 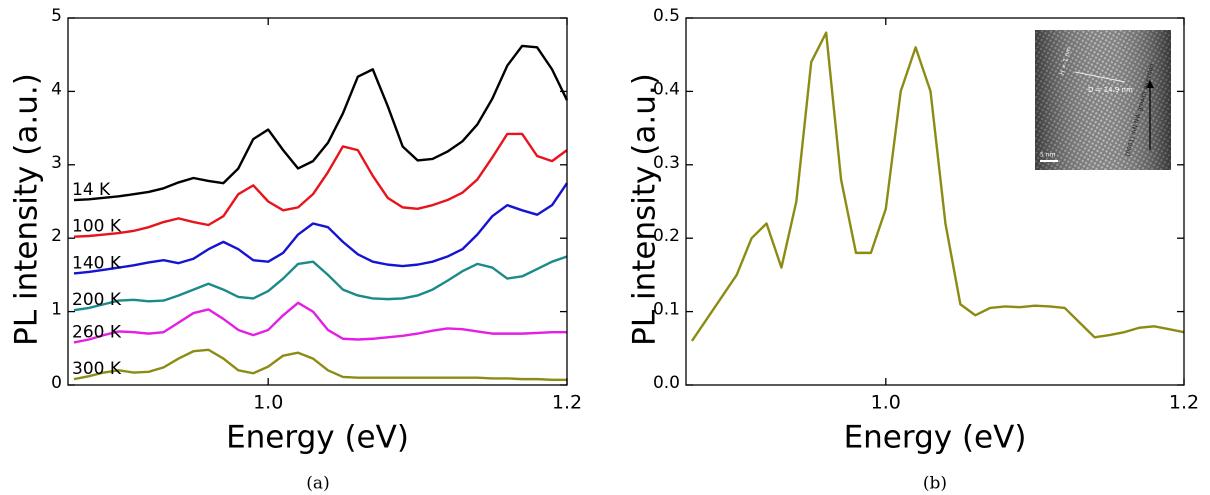 What do you see at coordinates (56, 236) in the screenshot?
I see `y-tick-label: 2` at bounding box center [56, 236].